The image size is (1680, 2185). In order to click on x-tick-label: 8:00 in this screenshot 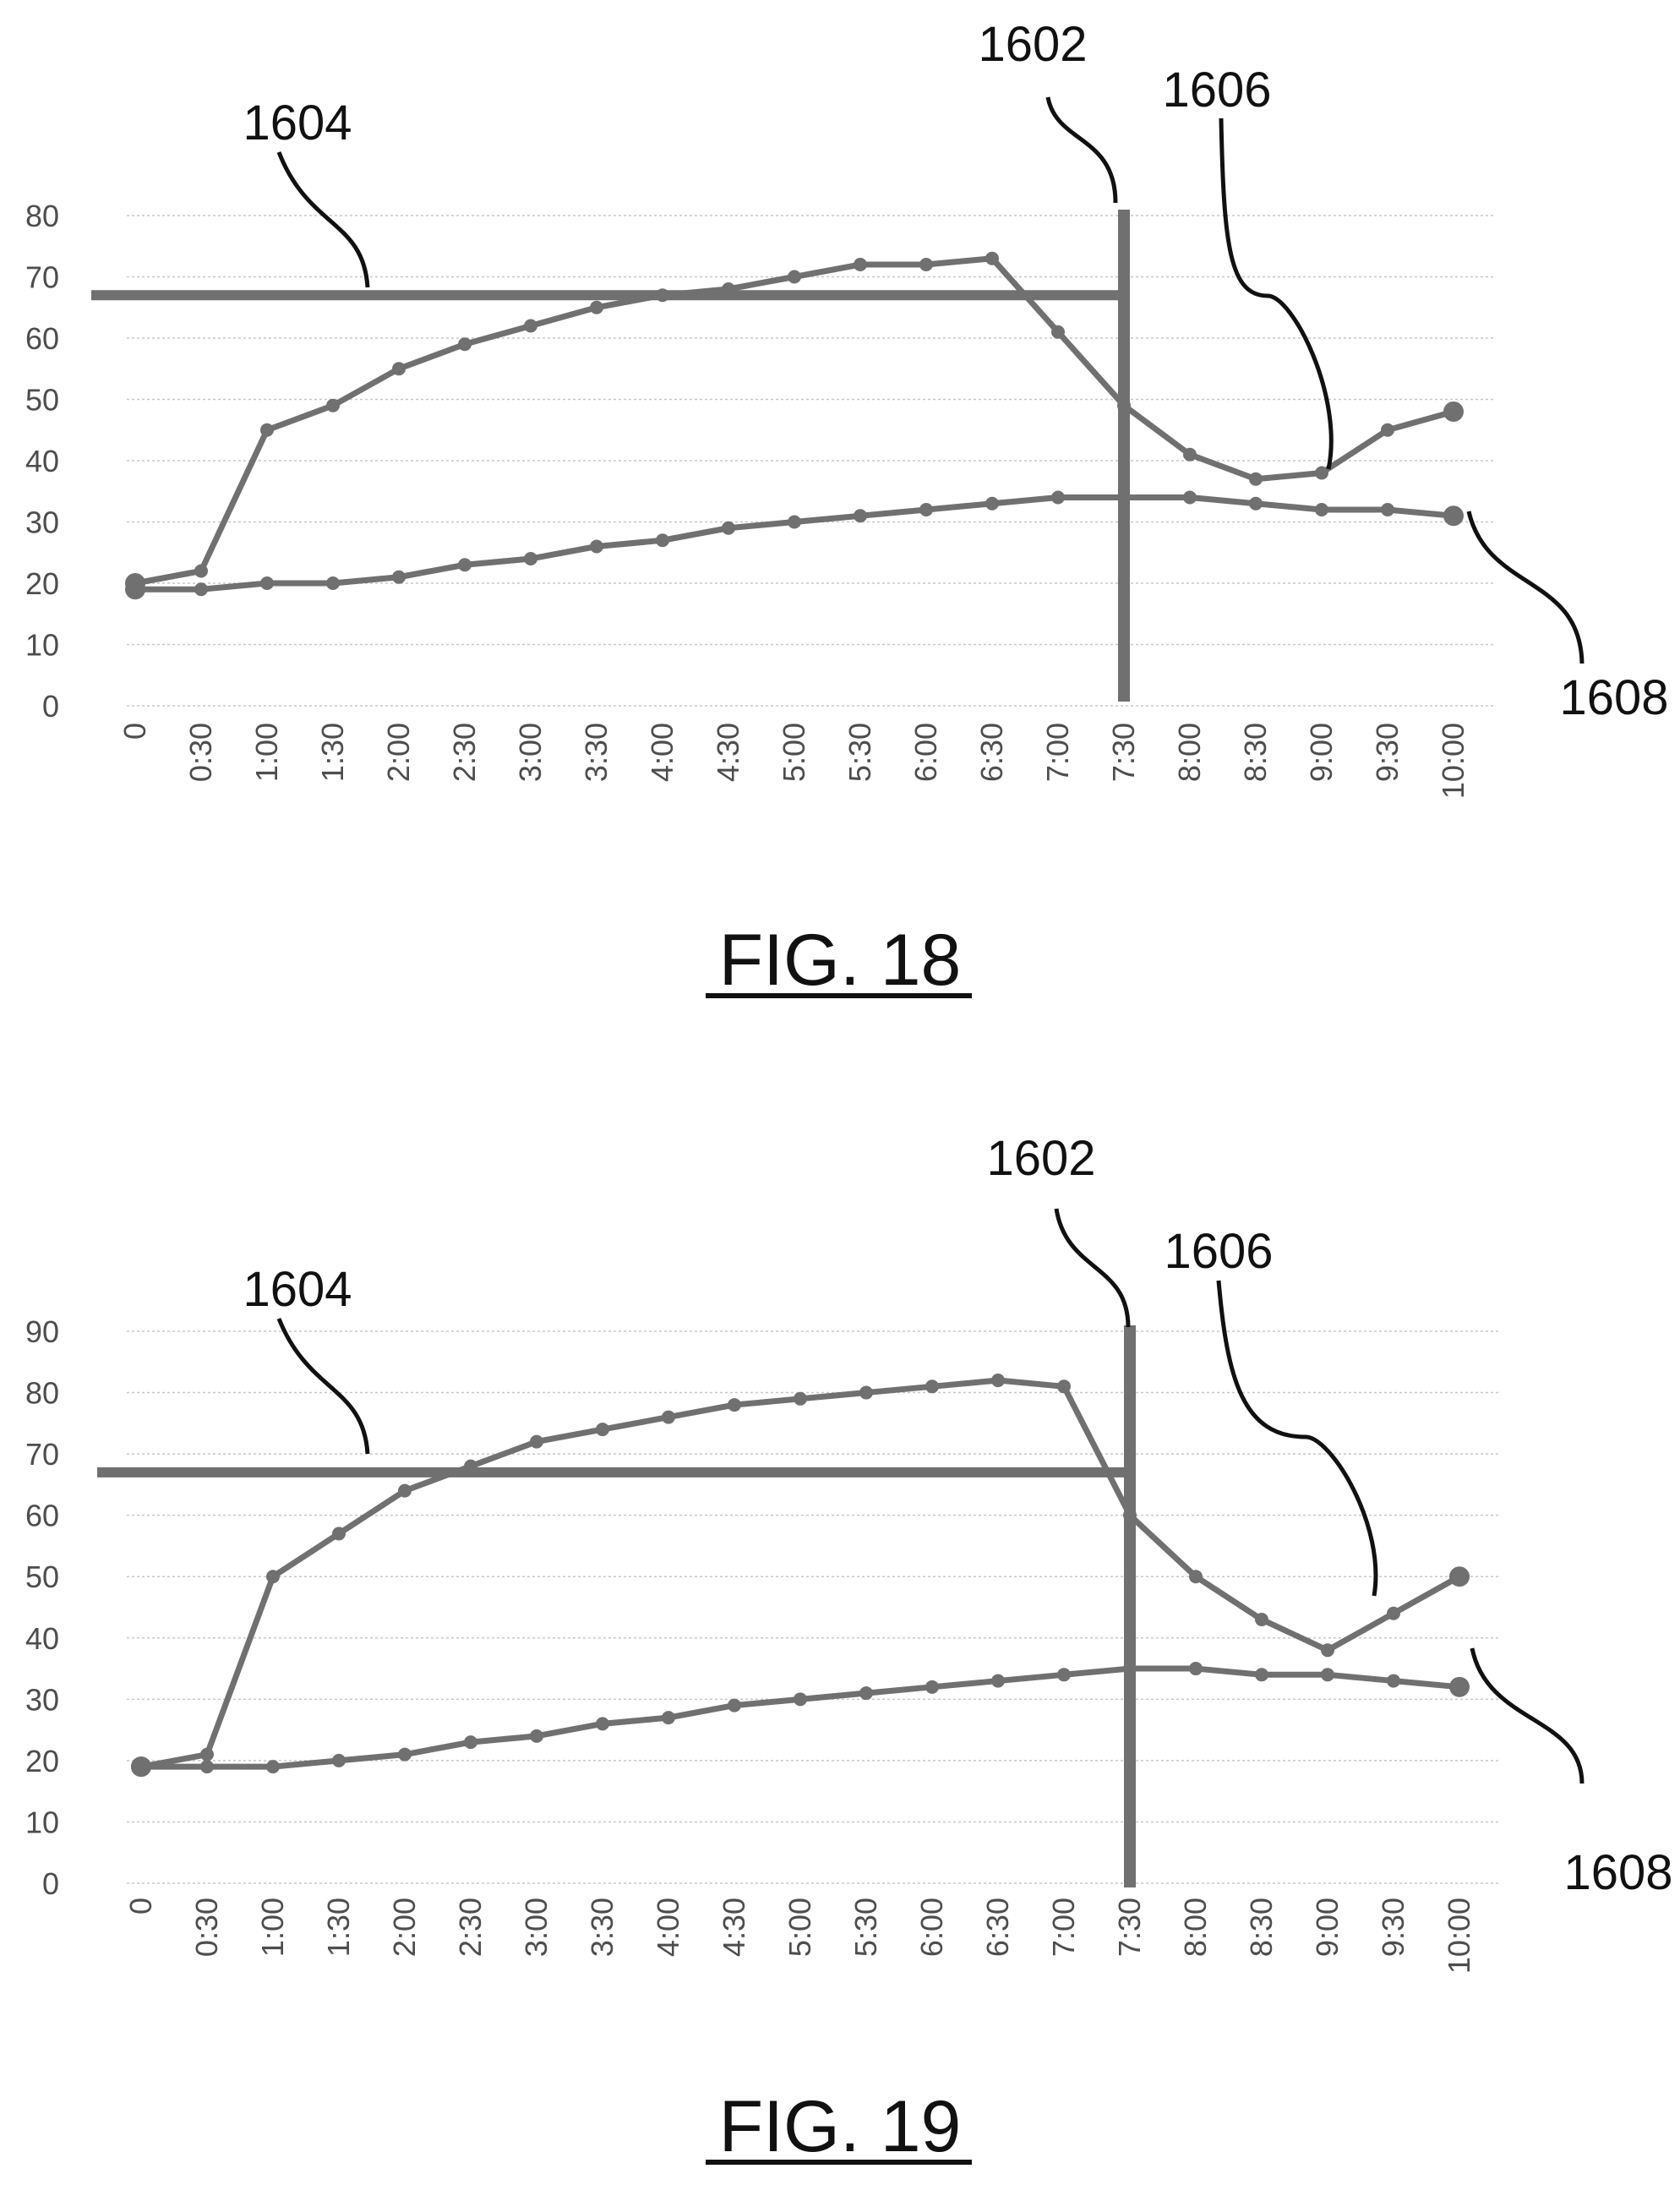, I will do `click(1195, 1927)`.